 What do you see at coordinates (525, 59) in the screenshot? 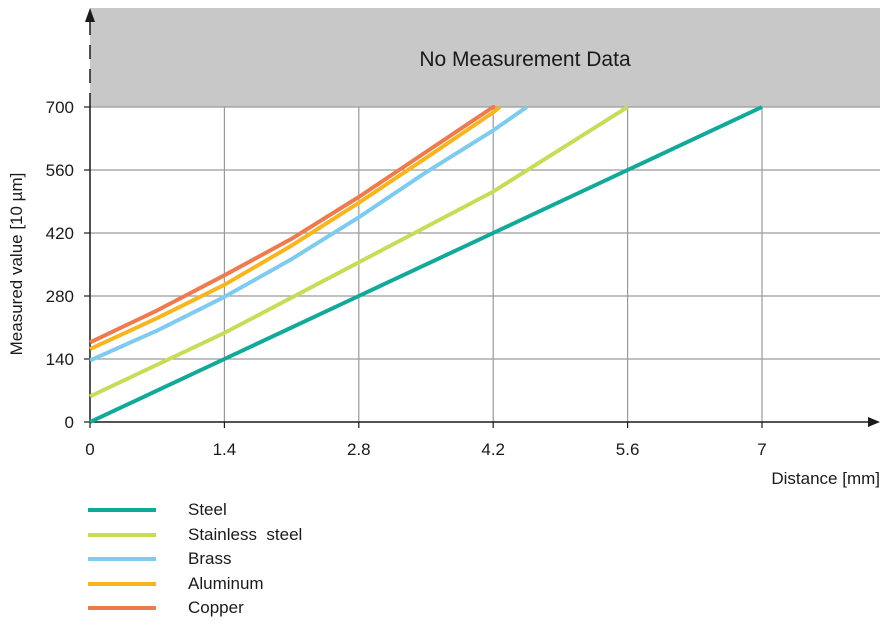
I see `no-data-band-label: No Measurement Data` at bounding box center [525, 59].